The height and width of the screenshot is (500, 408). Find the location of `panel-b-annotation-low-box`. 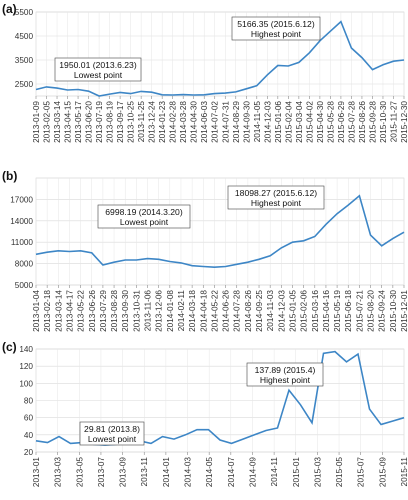

panel-b-annotation-low-box is located at coordinates (144, 216).